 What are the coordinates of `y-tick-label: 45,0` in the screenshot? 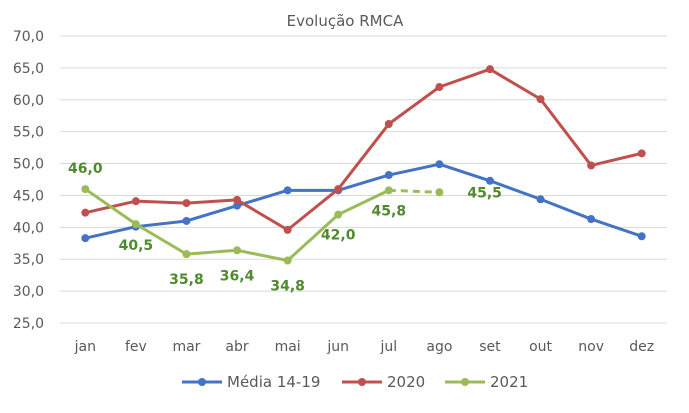 It's located at (28, 196).